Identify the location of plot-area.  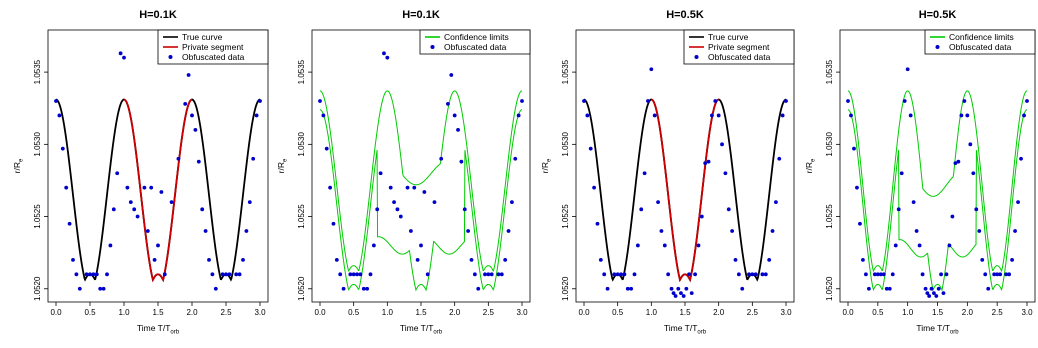
(937, 182).